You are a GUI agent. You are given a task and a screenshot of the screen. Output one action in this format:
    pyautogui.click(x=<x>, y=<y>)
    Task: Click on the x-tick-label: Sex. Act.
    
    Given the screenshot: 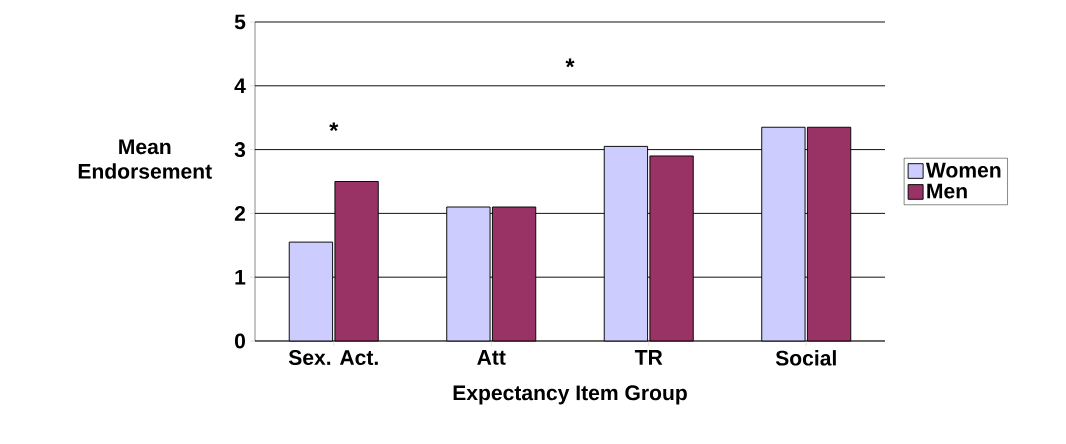 What is the action you would take?
    pyautogui.click(x=333, y=358)
    